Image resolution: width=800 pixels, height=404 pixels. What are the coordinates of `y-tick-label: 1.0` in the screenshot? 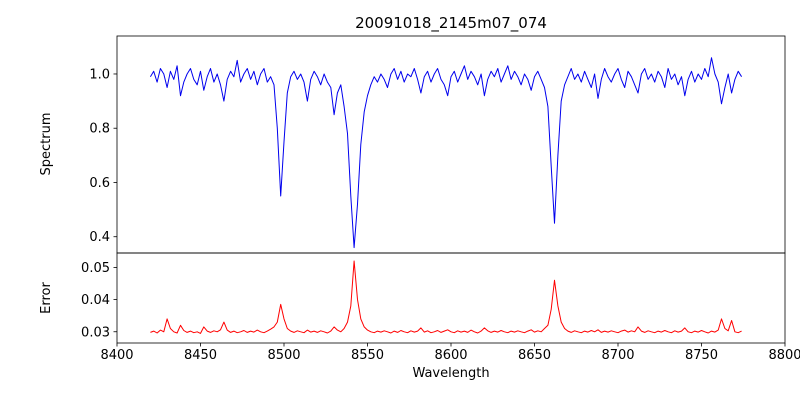 It's located at (99, 74).